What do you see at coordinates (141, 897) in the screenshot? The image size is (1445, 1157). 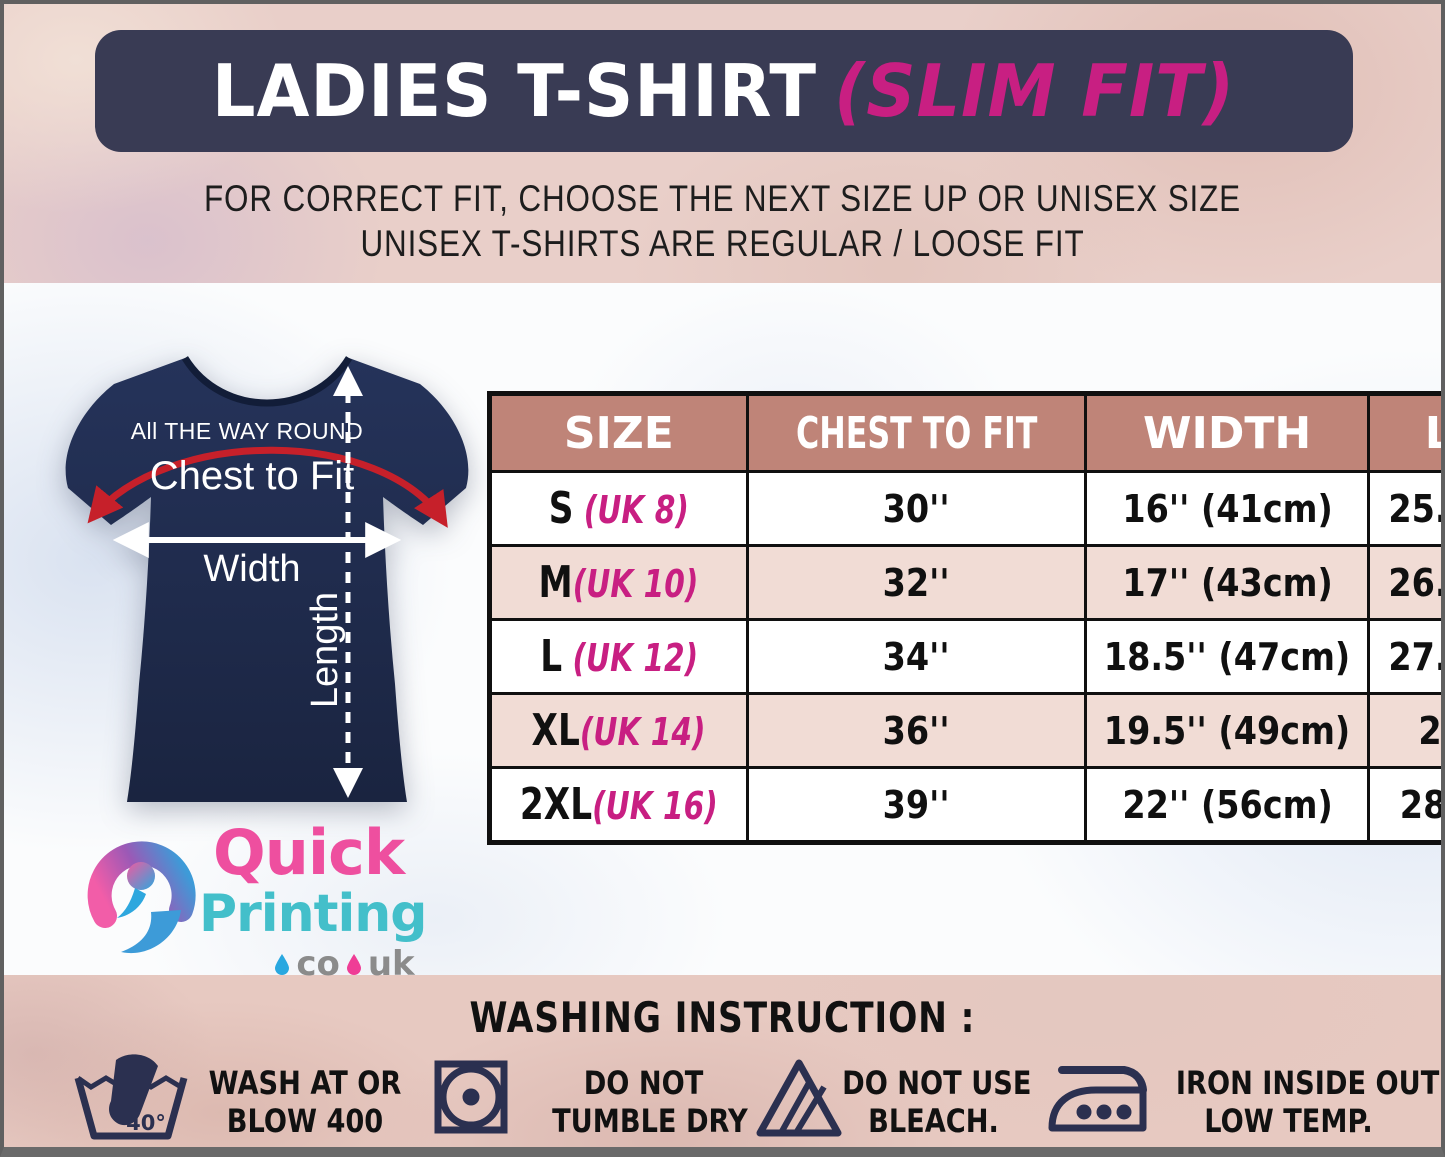 I see `quickprinting-logo-icon` at bounding box center [141, 897].